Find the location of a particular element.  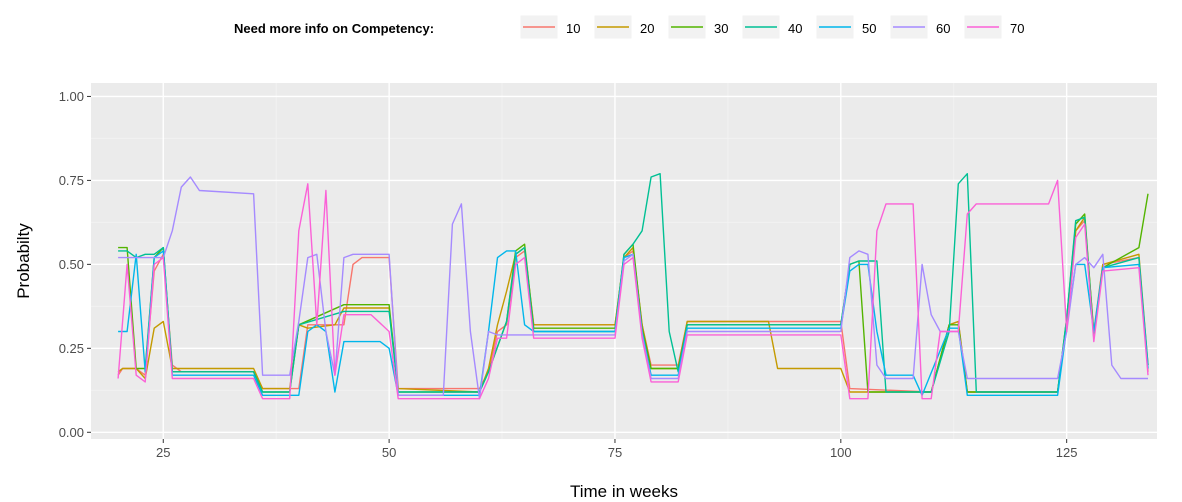

legend-item-60: 60 is located at coordinates (919, 27).